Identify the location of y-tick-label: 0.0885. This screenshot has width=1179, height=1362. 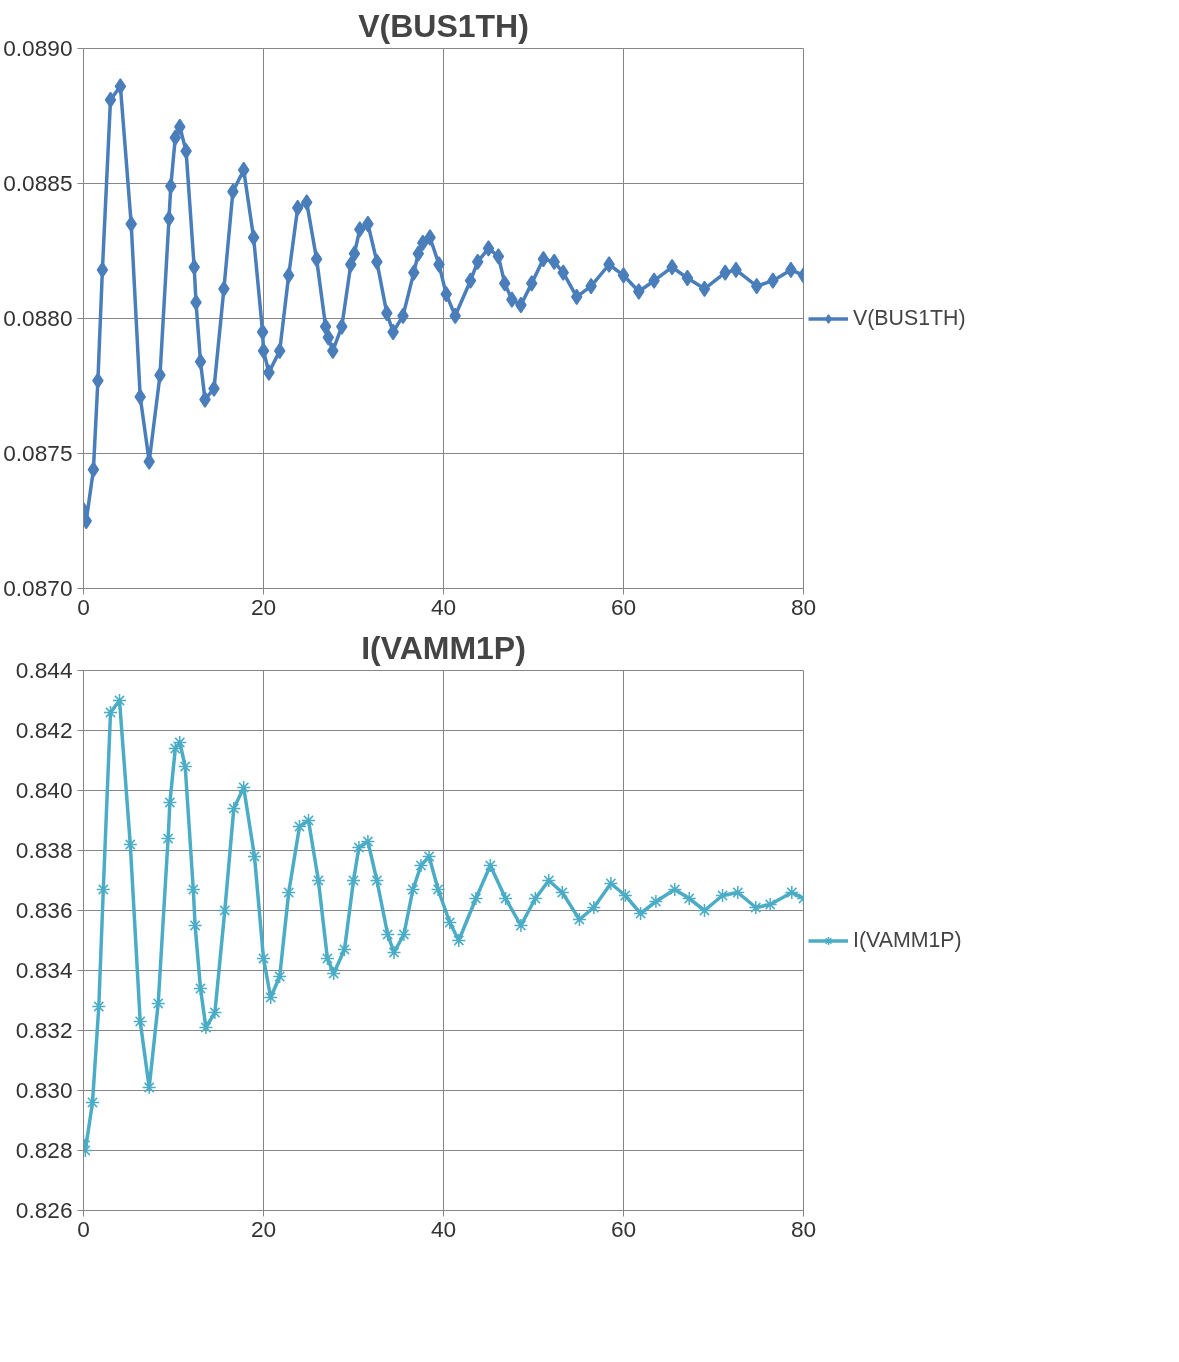
(38, 183).